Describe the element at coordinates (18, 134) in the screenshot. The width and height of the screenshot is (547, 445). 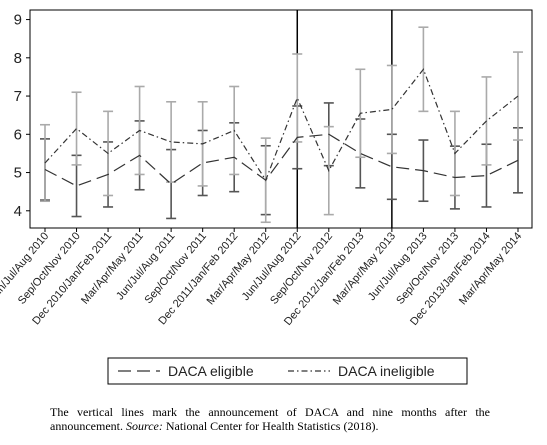
I see `y-tick-label: 6` at that location.